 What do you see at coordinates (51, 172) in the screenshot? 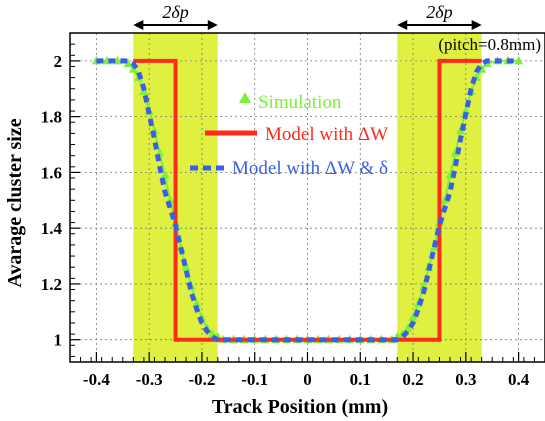
I see `y-tick-label: 1.6` at bounding box center [51, 172].